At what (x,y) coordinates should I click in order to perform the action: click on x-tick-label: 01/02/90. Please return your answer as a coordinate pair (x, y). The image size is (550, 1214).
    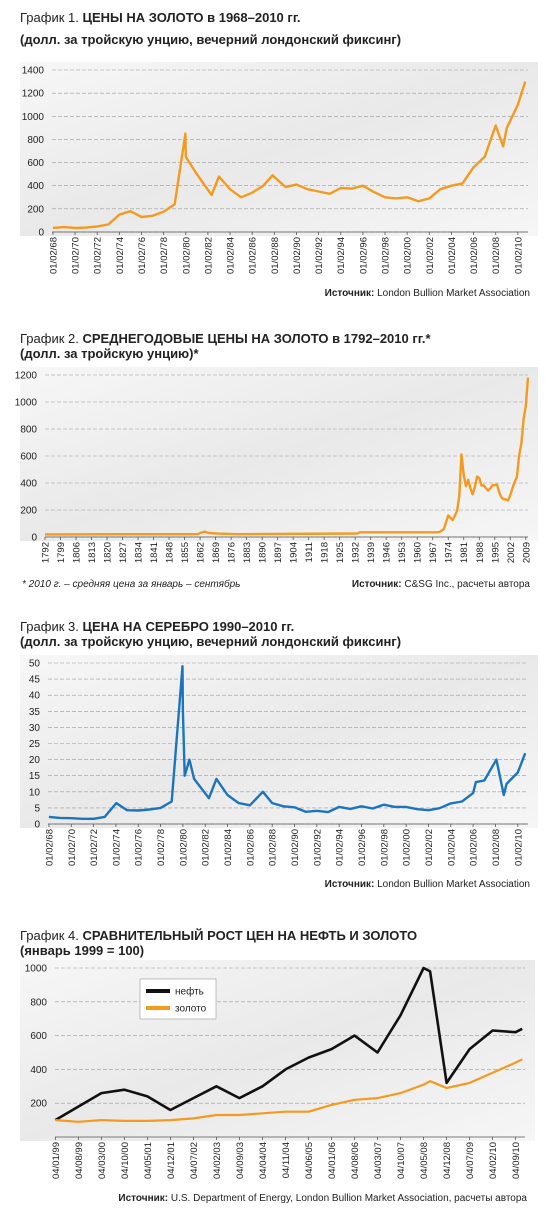
    Looking at the image, I should click on (297, 255).